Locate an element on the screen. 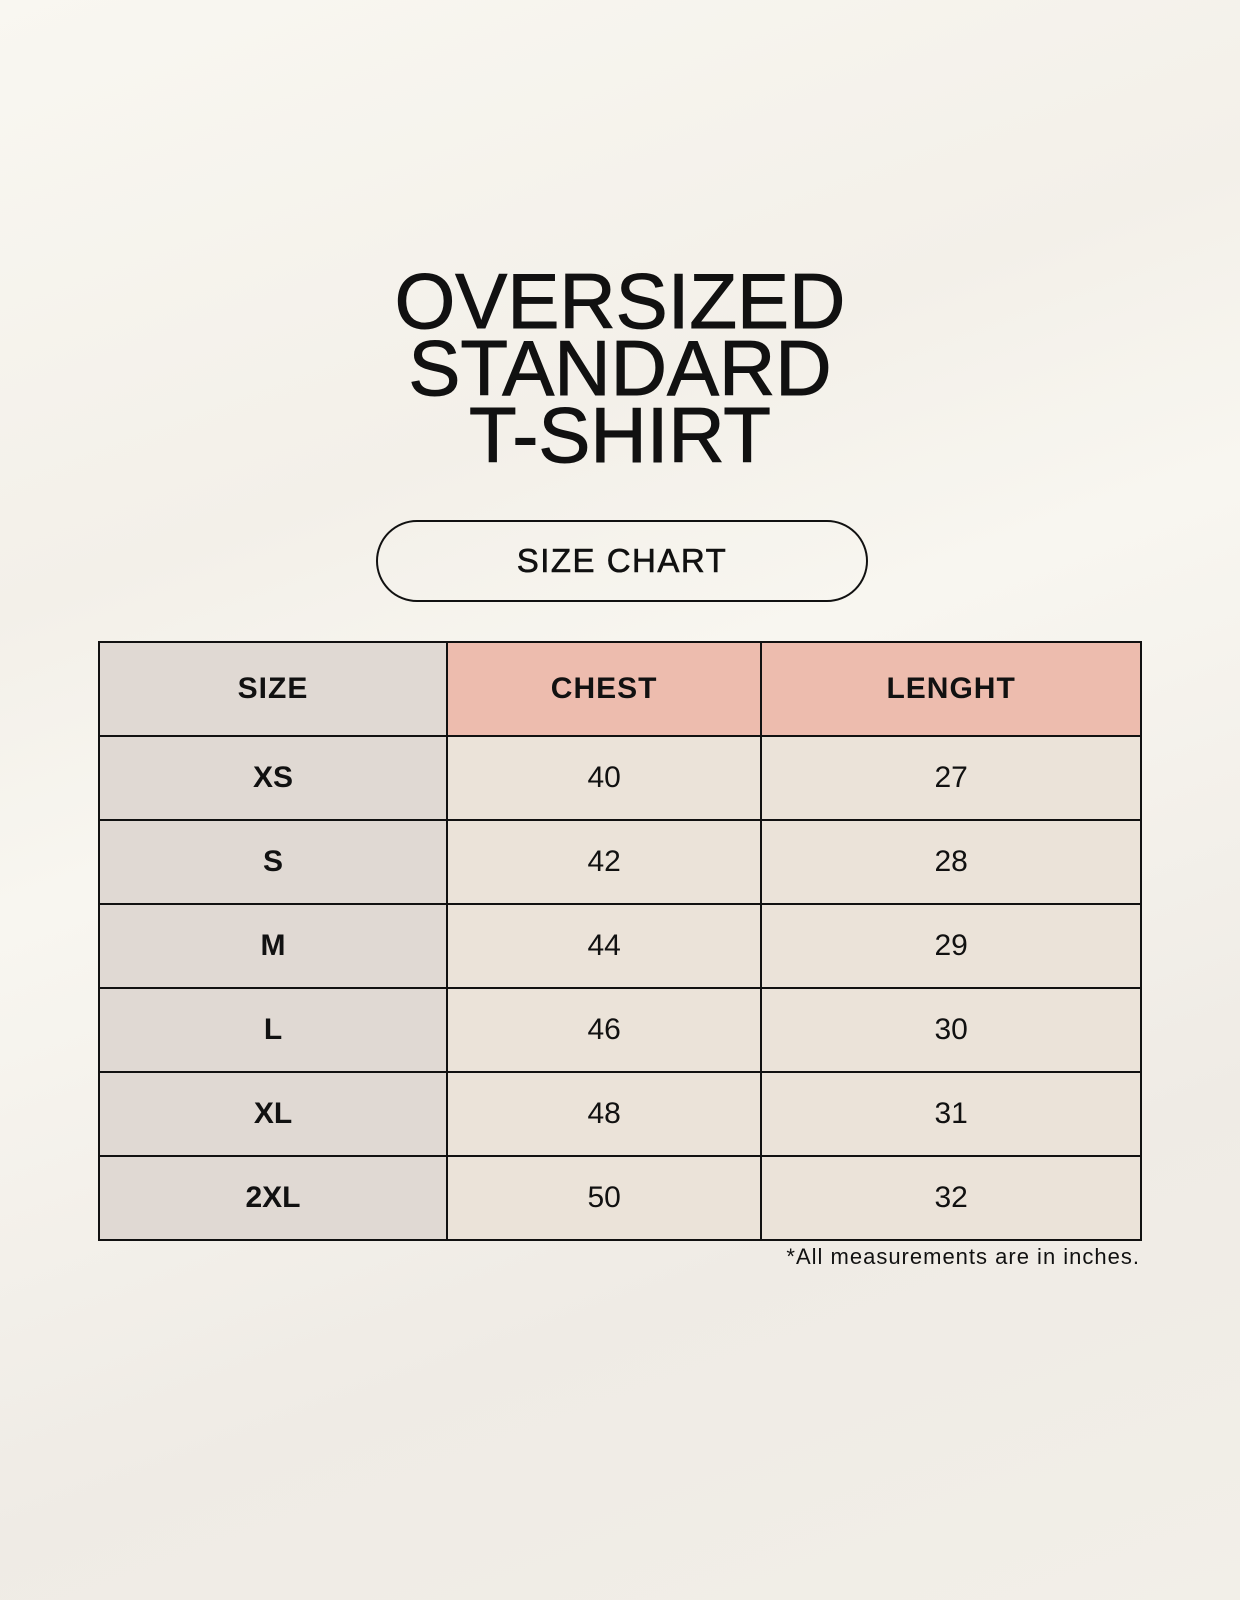 This screenshot has width=1240, height=1600. cell-size: XL is located at coordinates (273, 1114).